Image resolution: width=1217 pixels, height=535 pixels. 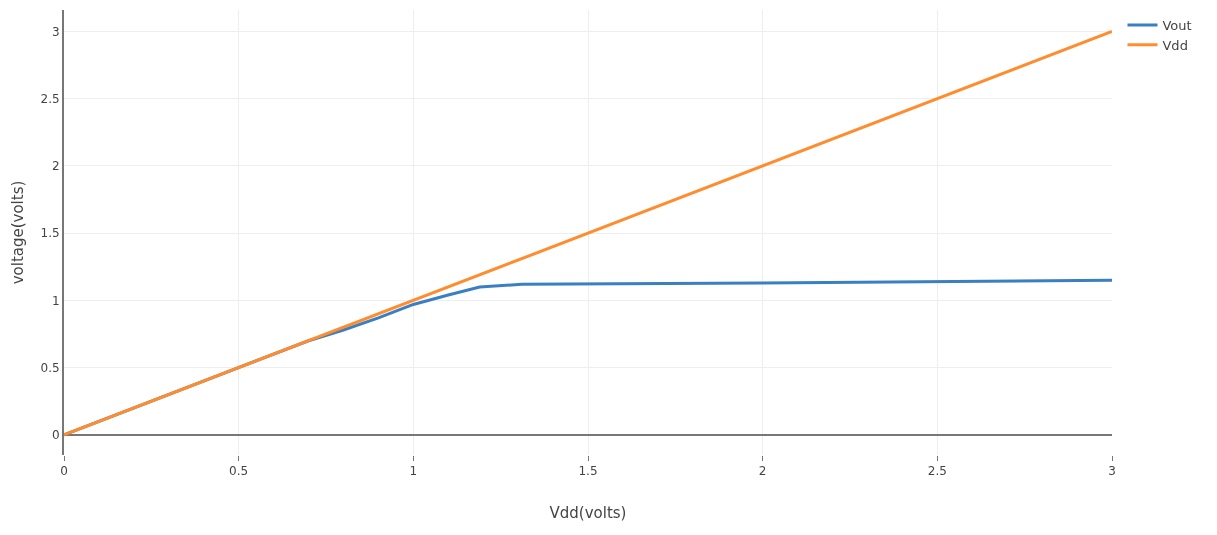 I want to click on y-tick-label: 0, so click(x=55, y=435).